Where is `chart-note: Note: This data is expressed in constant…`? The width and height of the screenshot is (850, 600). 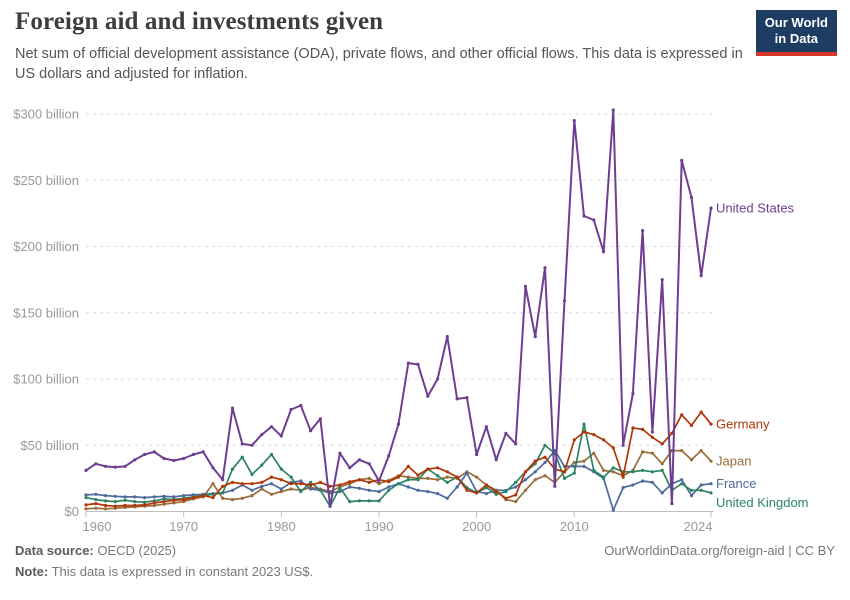
chart-note: Note: This data is expressed in constant… is located at coordinates (425, 571).